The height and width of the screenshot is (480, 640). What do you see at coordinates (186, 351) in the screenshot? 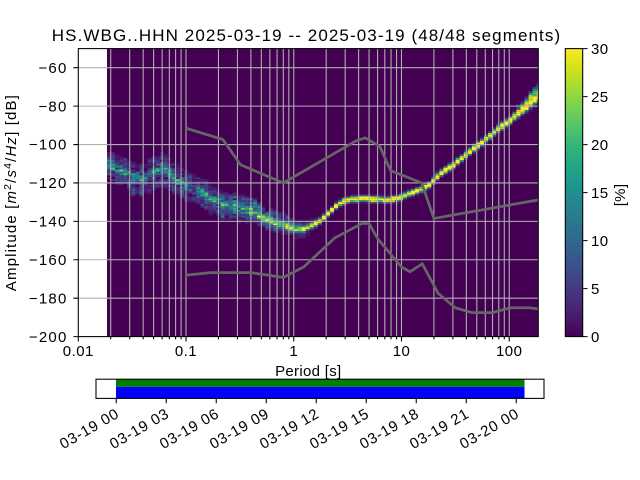
I see `svg-text: 0.1` at bounding box center [186, 351].